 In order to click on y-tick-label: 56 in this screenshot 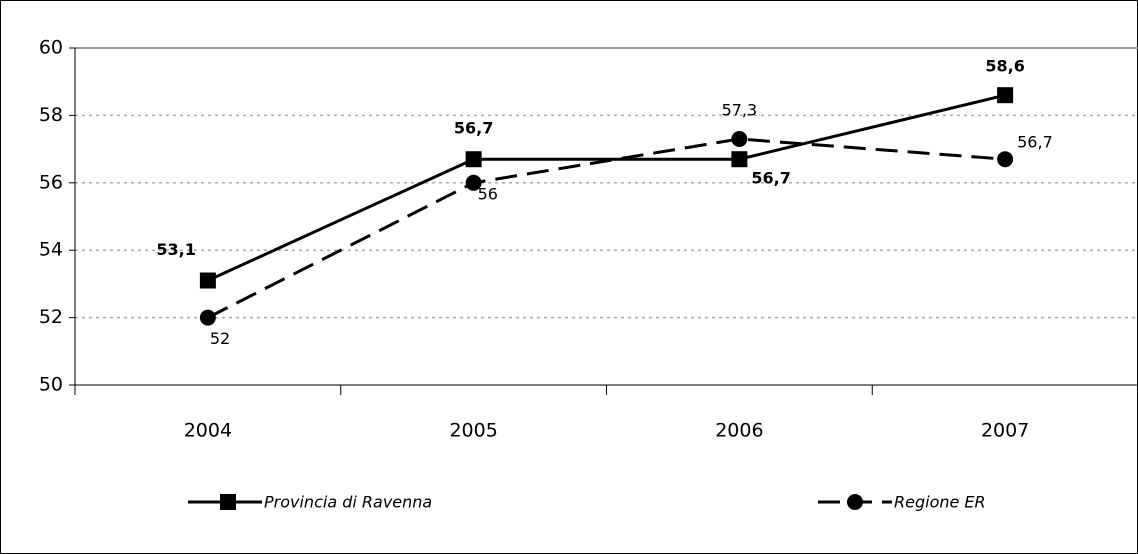, I will do `click(51, 182)`.